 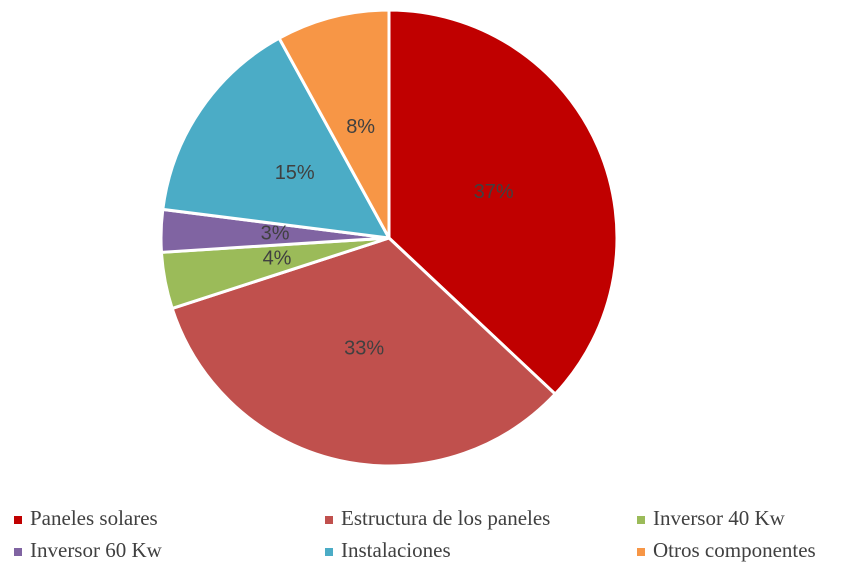 What do you see at coordinates (494, 192) in the screenshot?
I see `data-label: 37%` at bounding box center [494, 192].